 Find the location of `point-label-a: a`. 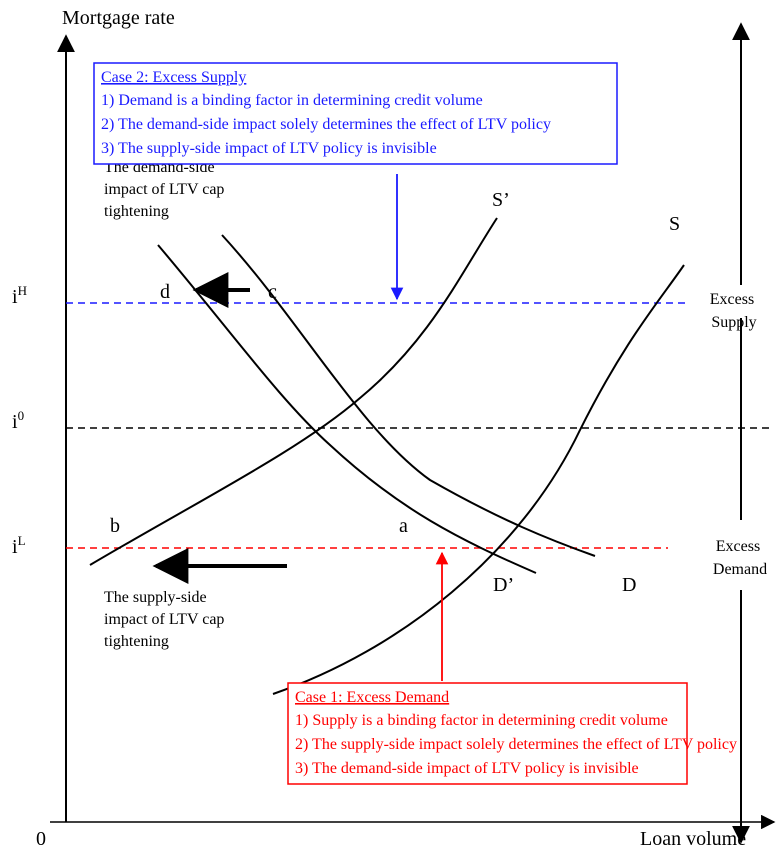

point-label-a: a is located at coordinates (403, 526).